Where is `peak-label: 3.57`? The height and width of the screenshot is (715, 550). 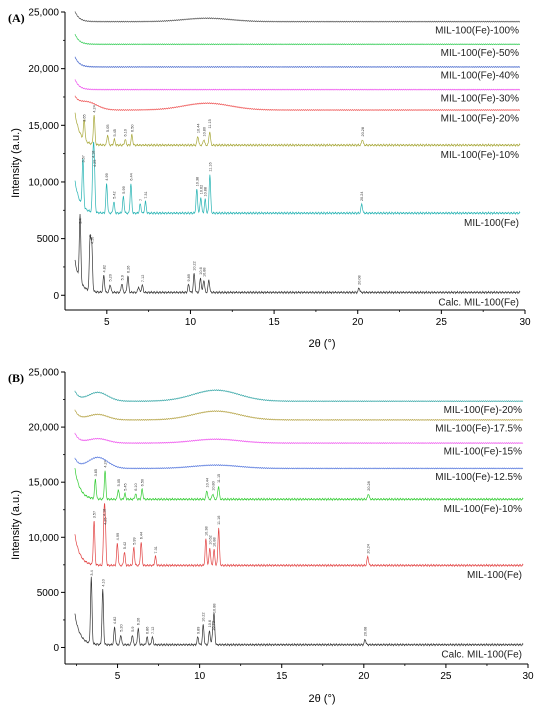
peak-label: 3.57 is located at coordinates (95, 514).